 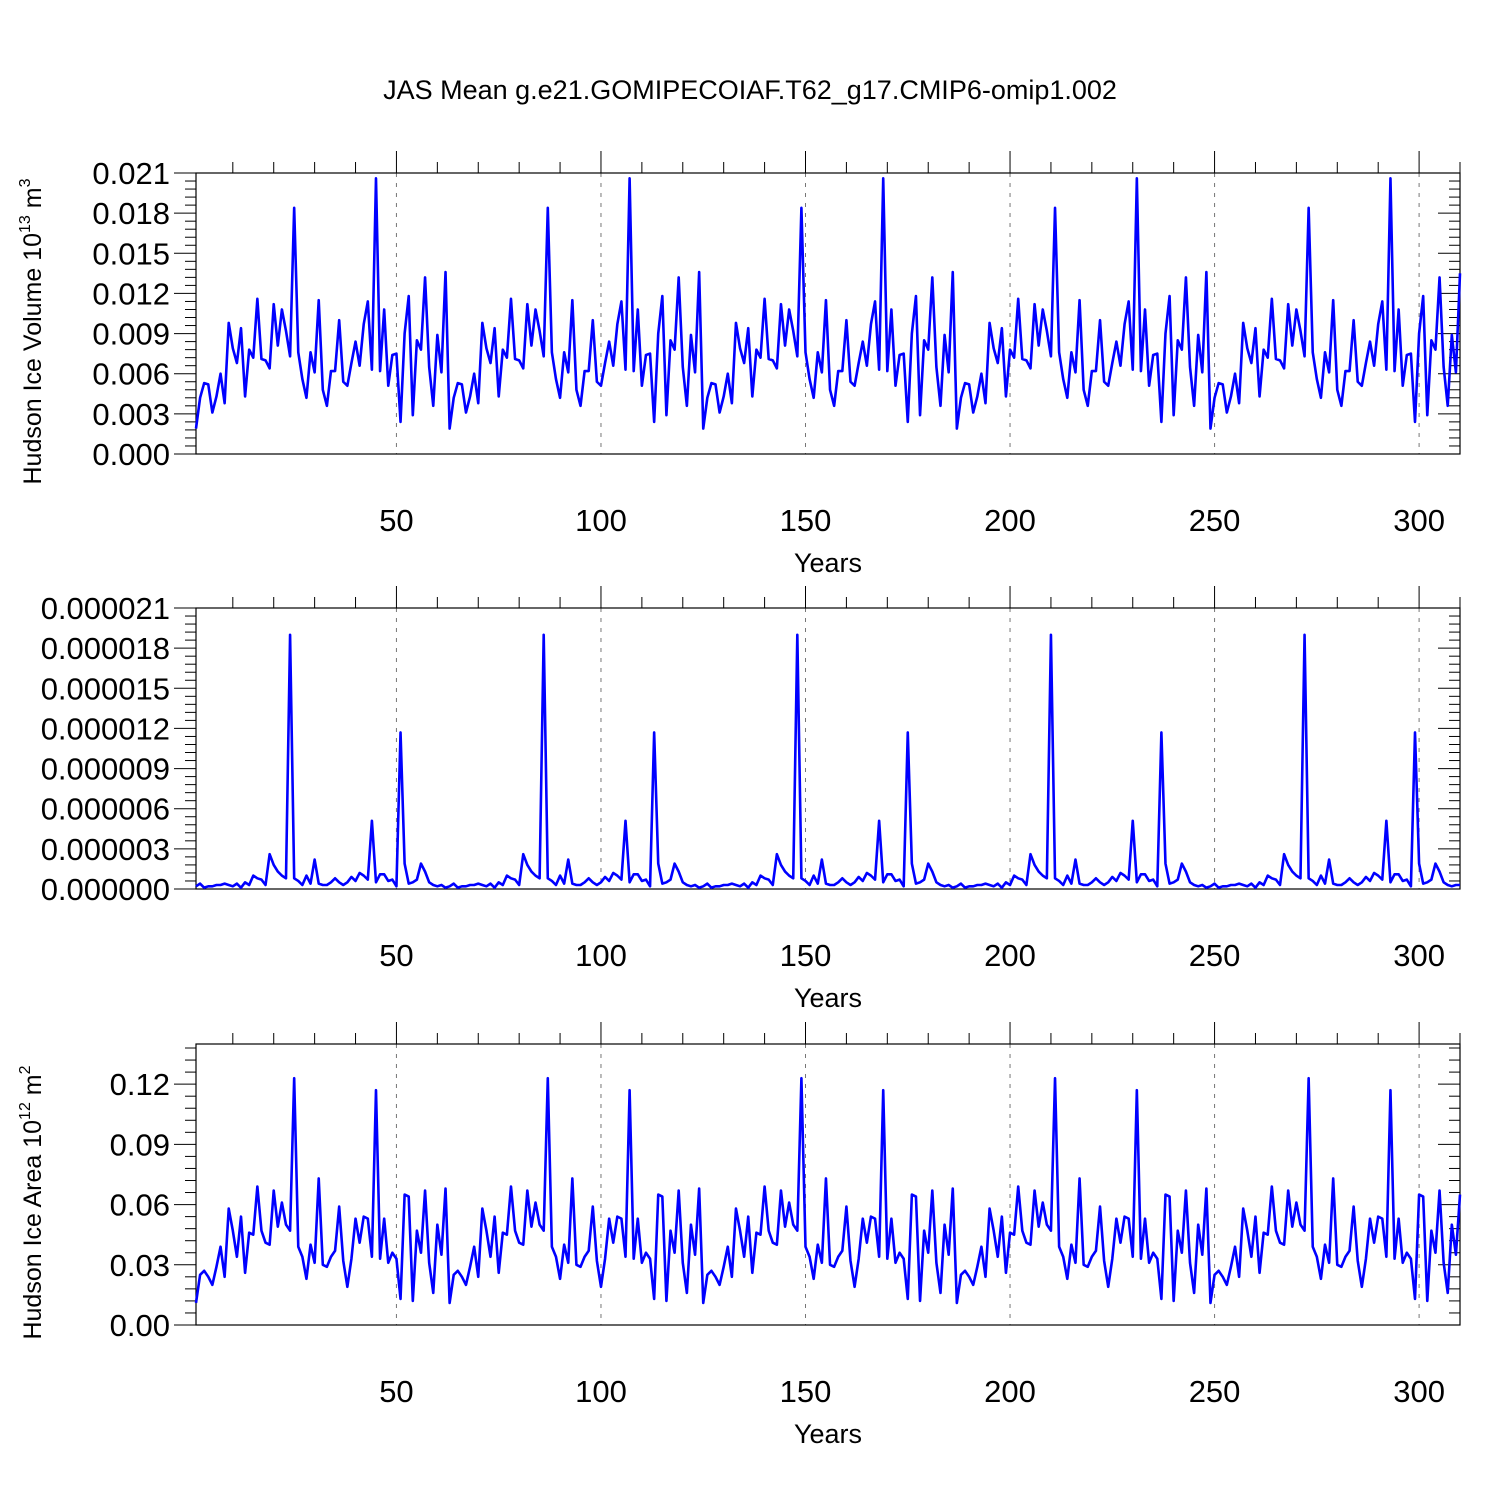 I want to click on y-axis-label: Hudson Ice Volume 1013 m3, so click(x=32, y=331).